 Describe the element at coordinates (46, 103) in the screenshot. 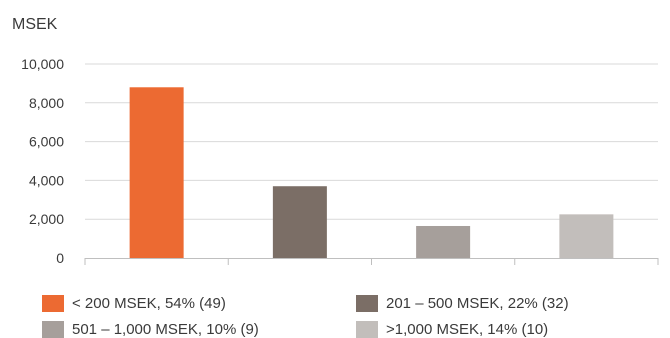

I see `y-tick-label-4: 8,000` at that location.